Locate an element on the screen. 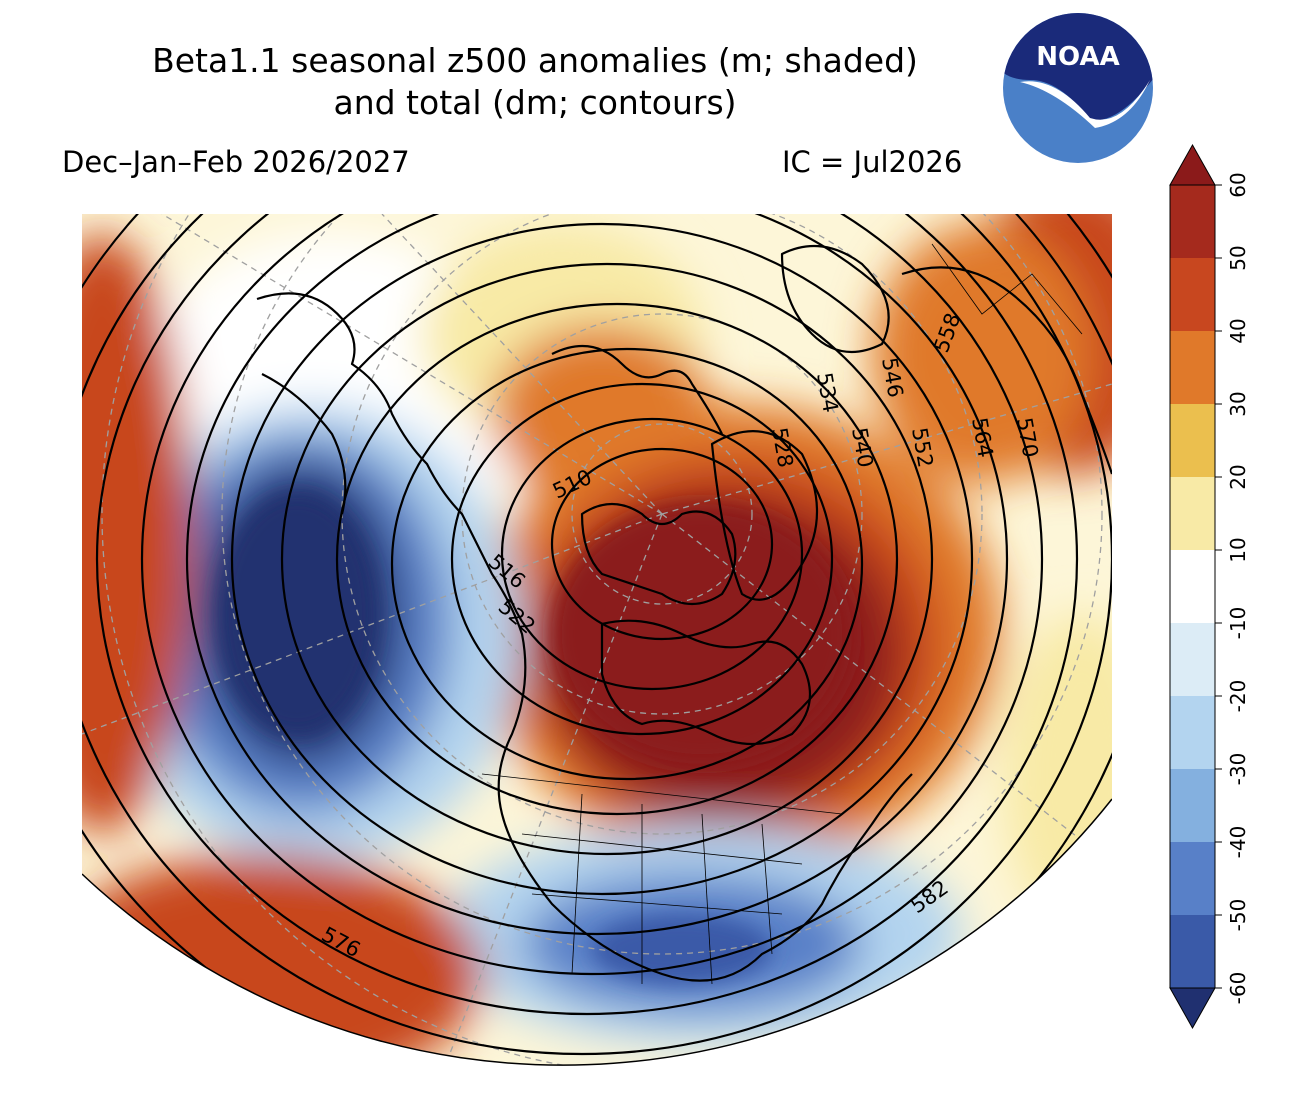 This screenshot has height=1117, width=1308. europe-boundary is located at coordinates (1007, 289).